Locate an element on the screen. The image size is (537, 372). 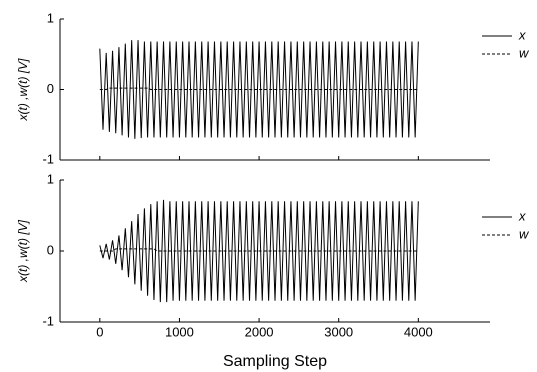
x-tick-label: 0 is located at coordinates (99, 331).